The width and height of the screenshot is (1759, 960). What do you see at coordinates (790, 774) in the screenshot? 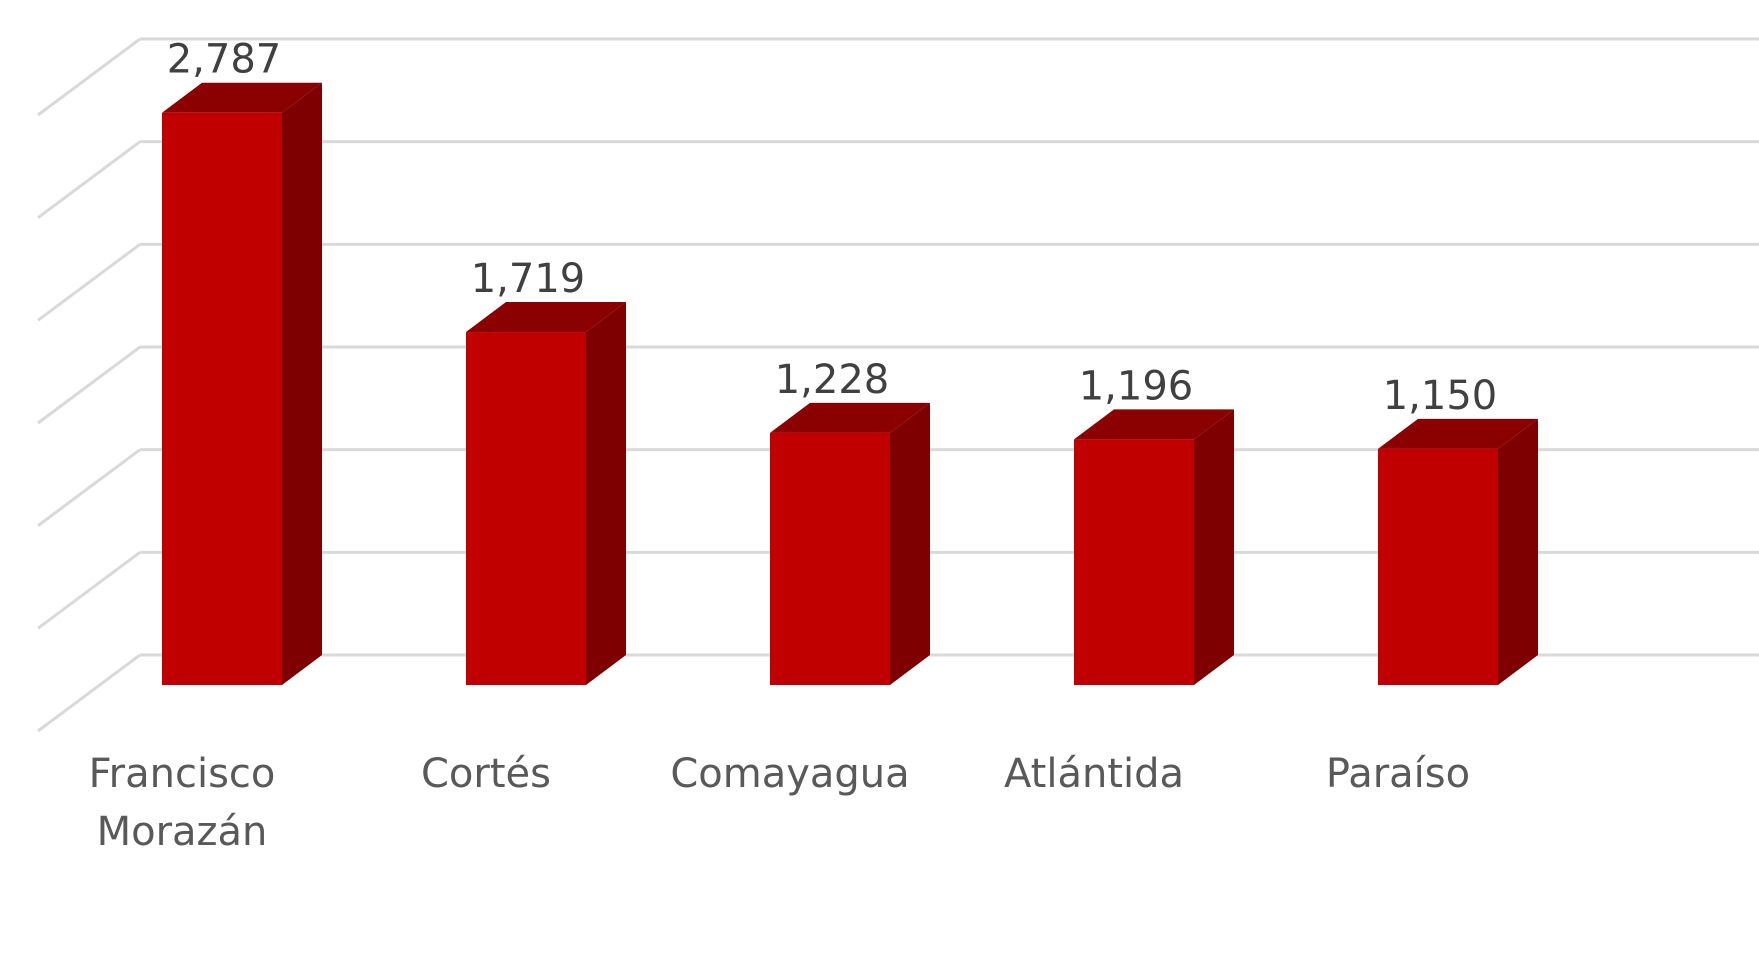
I see `x-tick-label: Comayagua` at bounding box center [790, 774].